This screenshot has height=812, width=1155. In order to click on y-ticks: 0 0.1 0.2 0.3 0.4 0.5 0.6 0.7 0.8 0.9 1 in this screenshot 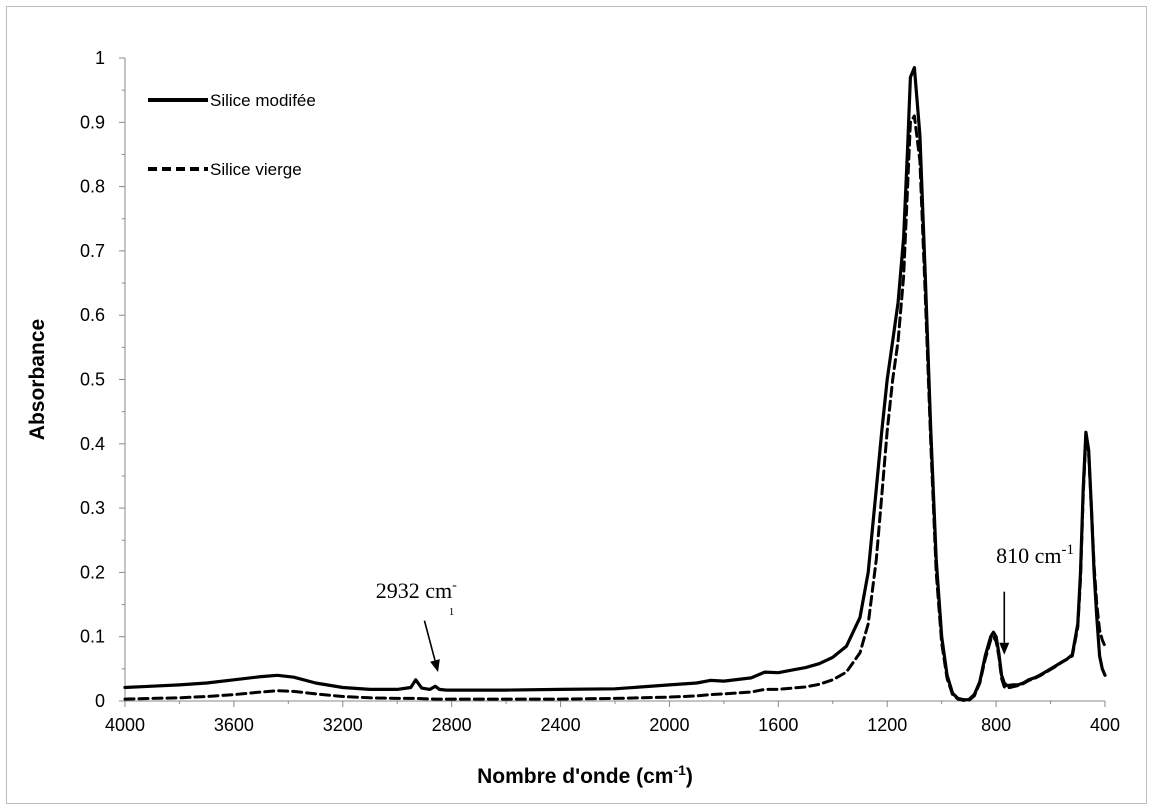, I will do `click(102, 379)`.